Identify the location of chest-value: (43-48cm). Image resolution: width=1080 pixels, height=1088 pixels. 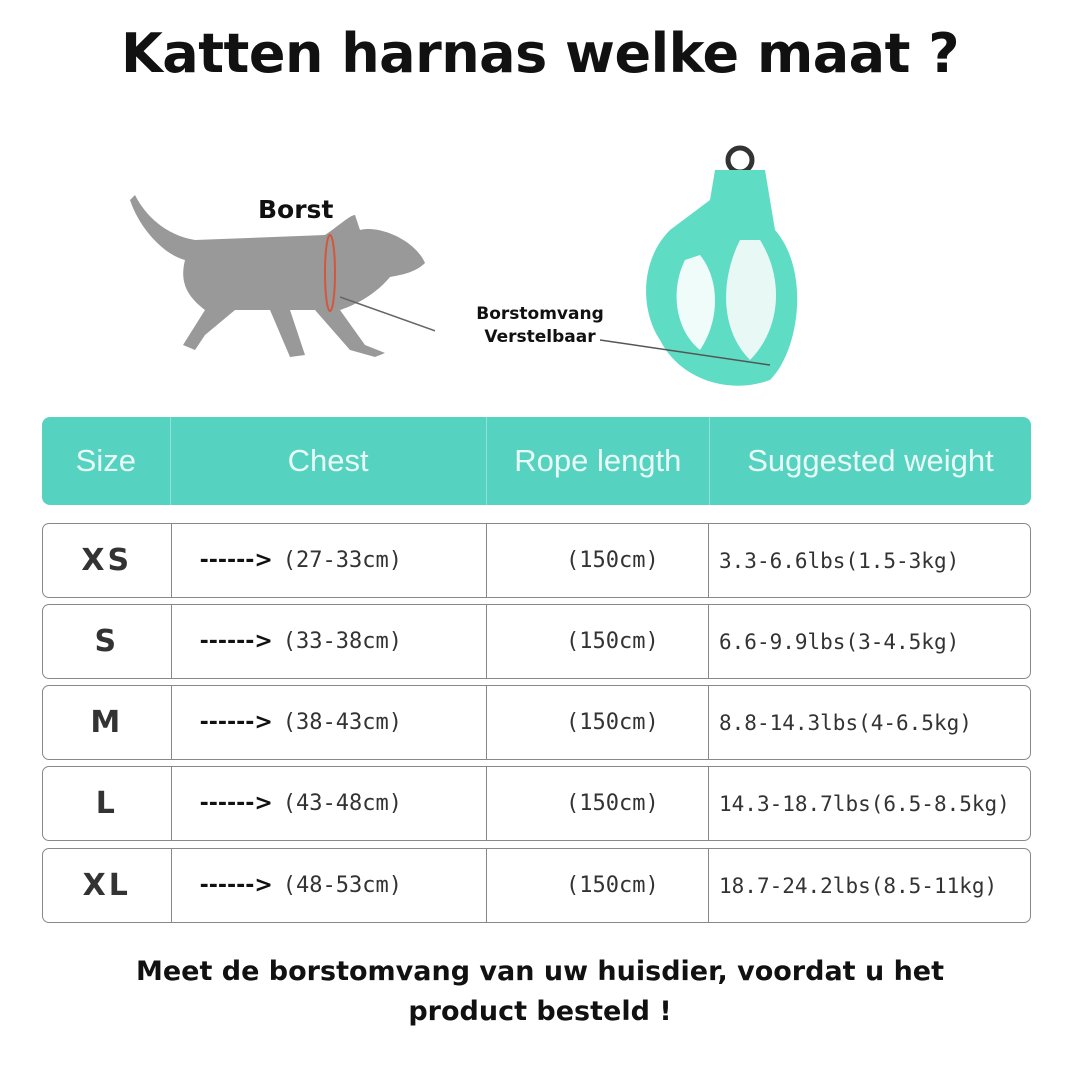
(342, 803).